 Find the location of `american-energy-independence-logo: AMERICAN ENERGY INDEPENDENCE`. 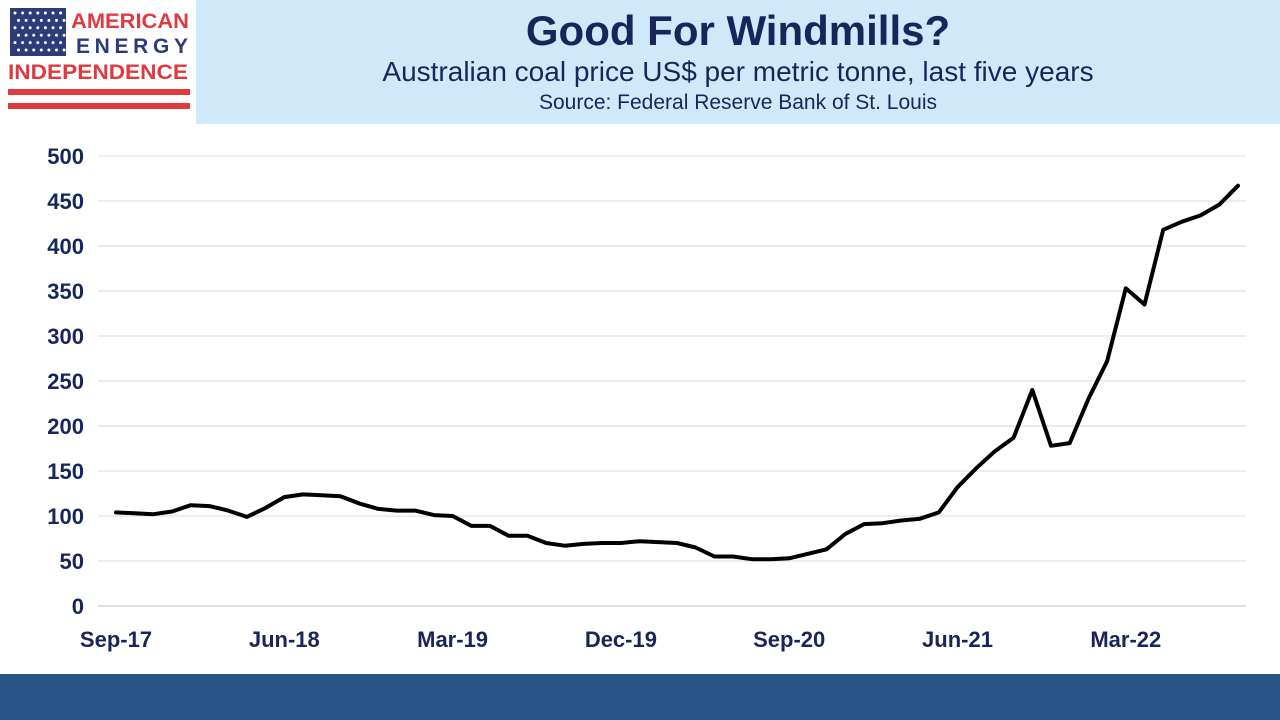

american-energy-independence-logo: AMERICAN ENERGY INDEPENDENCE is located at coordinates (99, 58).